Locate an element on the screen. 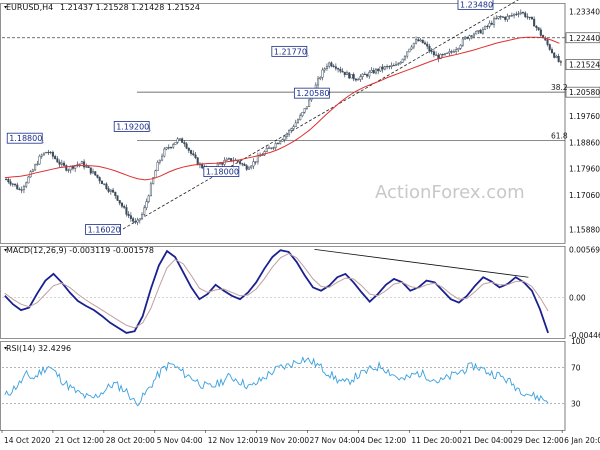 This screenshot has width=600, height=450. fib-label: 61.8 is located at coordinates (559, 136).